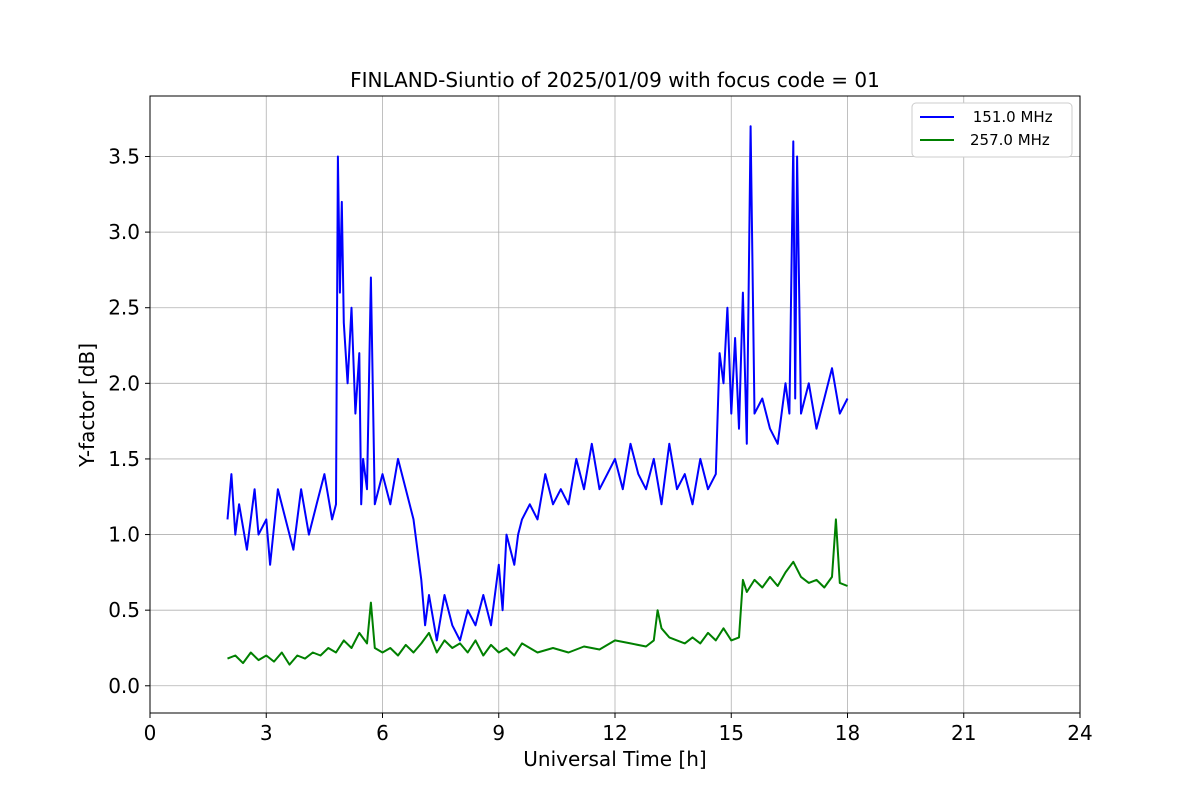 The image size is (1200, 800). Describe the element at coordinates (124, 156) in the screenshot. I see `y-tick-label: 3.5` at that location.